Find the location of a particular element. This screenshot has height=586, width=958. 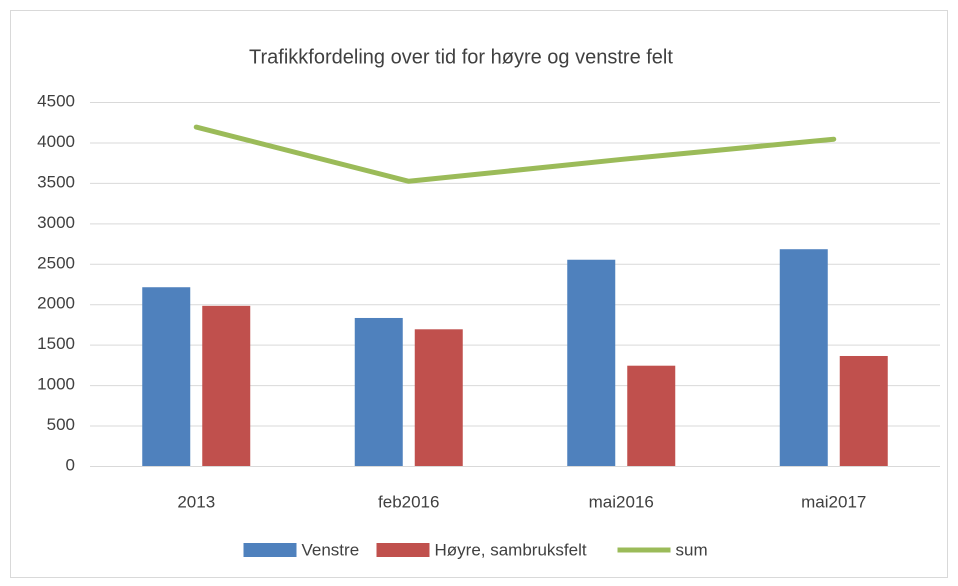

x-tick-label: mai2017 is located at coordinates (833, 501).